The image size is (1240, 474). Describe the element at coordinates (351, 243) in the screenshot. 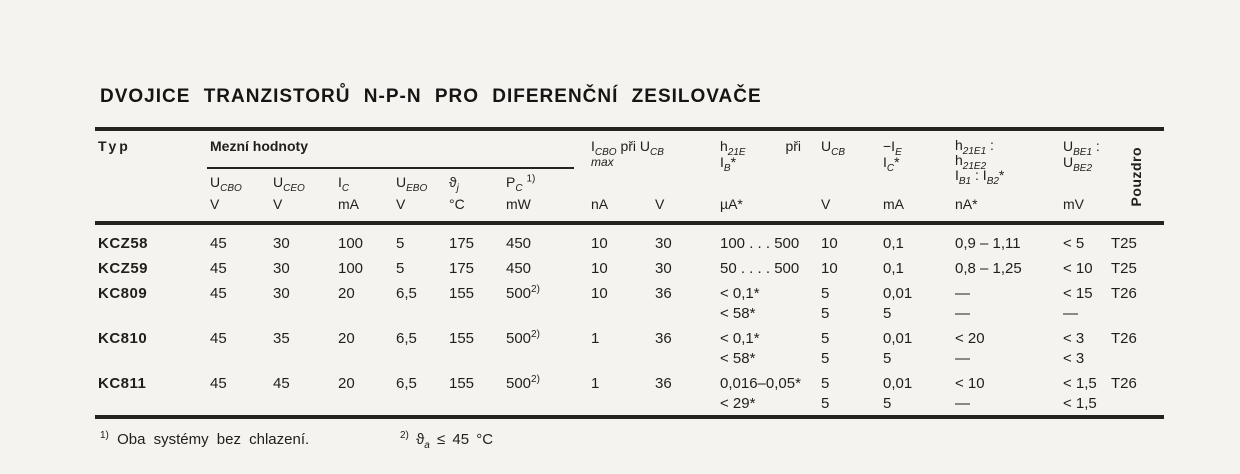

I see `cell-ic: 100` at that location.